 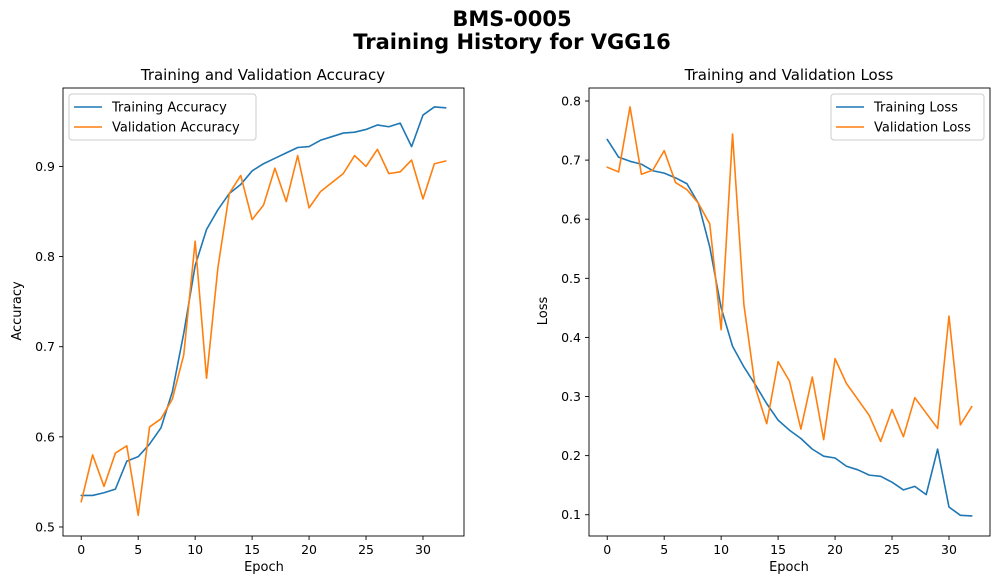 What do you see at coordinates (262, 75) in the screenshot?
I see `accuracy-chart-title: Training and Validation Accuracy` at bounding box center [262, 75].